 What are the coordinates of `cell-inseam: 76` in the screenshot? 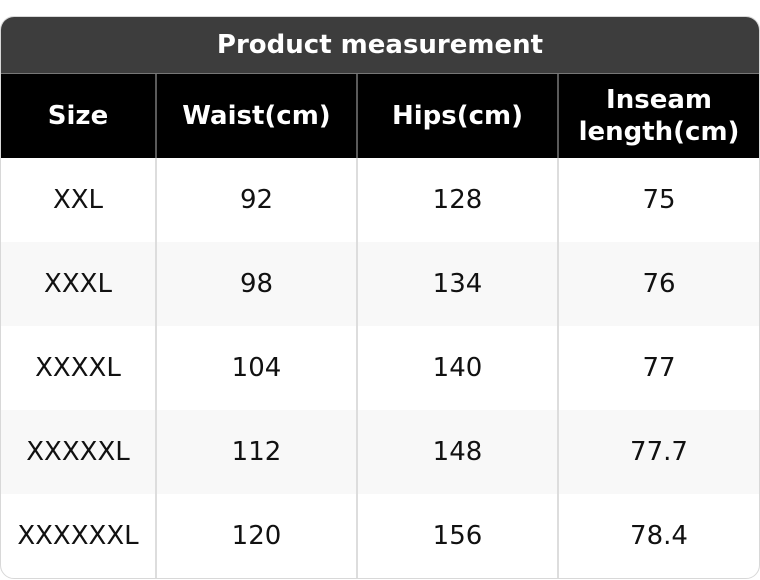 It's located at (658, 284).